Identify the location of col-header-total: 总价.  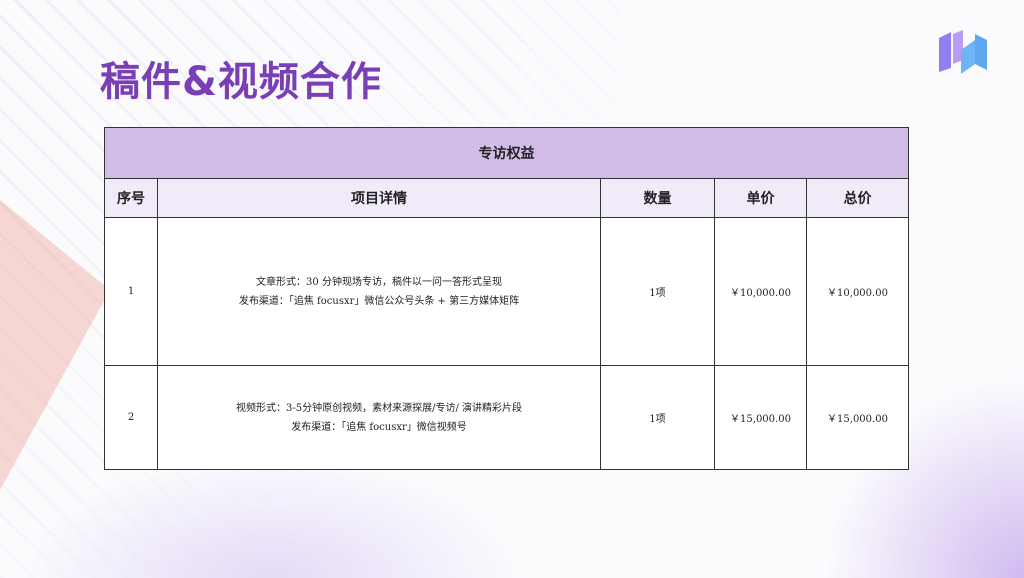
(857, 198).